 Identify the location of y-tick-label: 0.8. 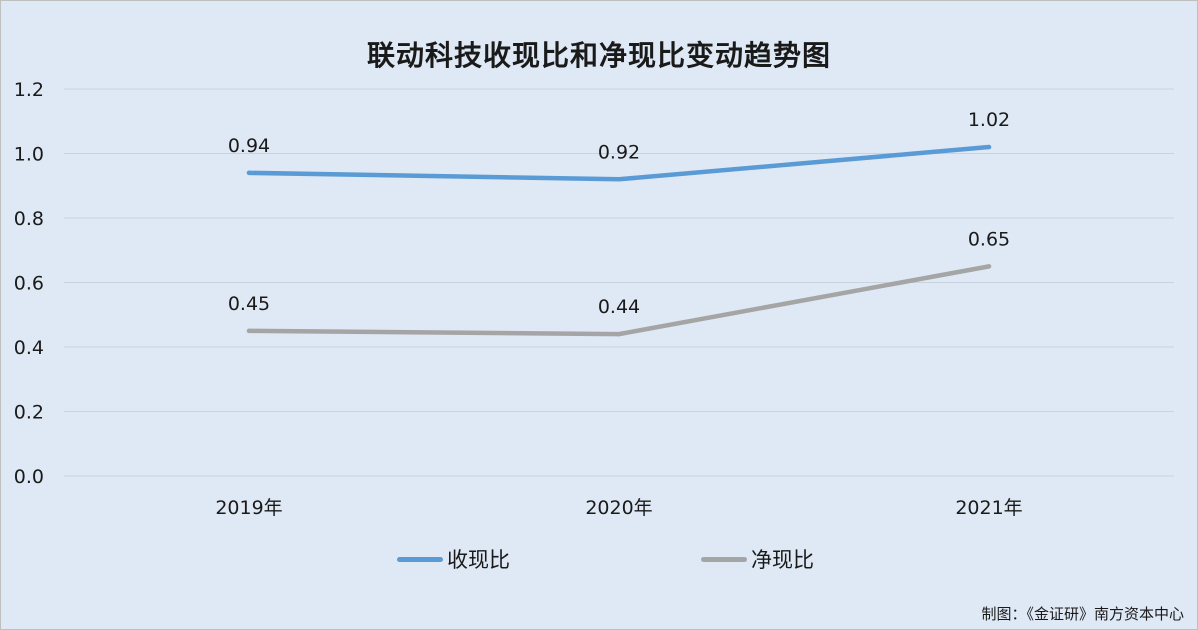
(29, 219).